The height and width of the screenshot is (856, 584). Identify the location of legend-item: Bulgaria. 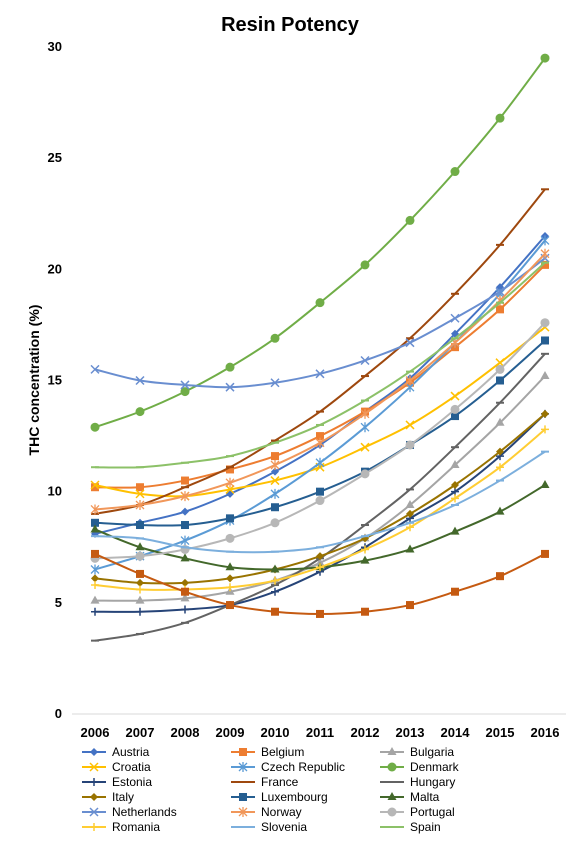
(417, 752).